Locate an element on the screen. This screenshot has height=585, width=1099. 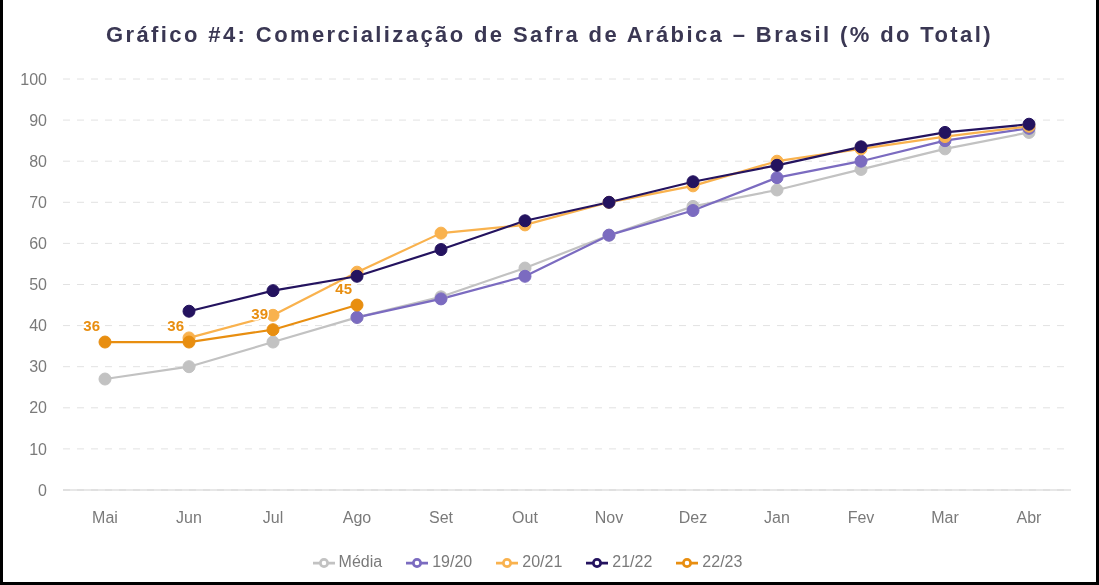
data-label: 45 is located at coordinates (343, 289).